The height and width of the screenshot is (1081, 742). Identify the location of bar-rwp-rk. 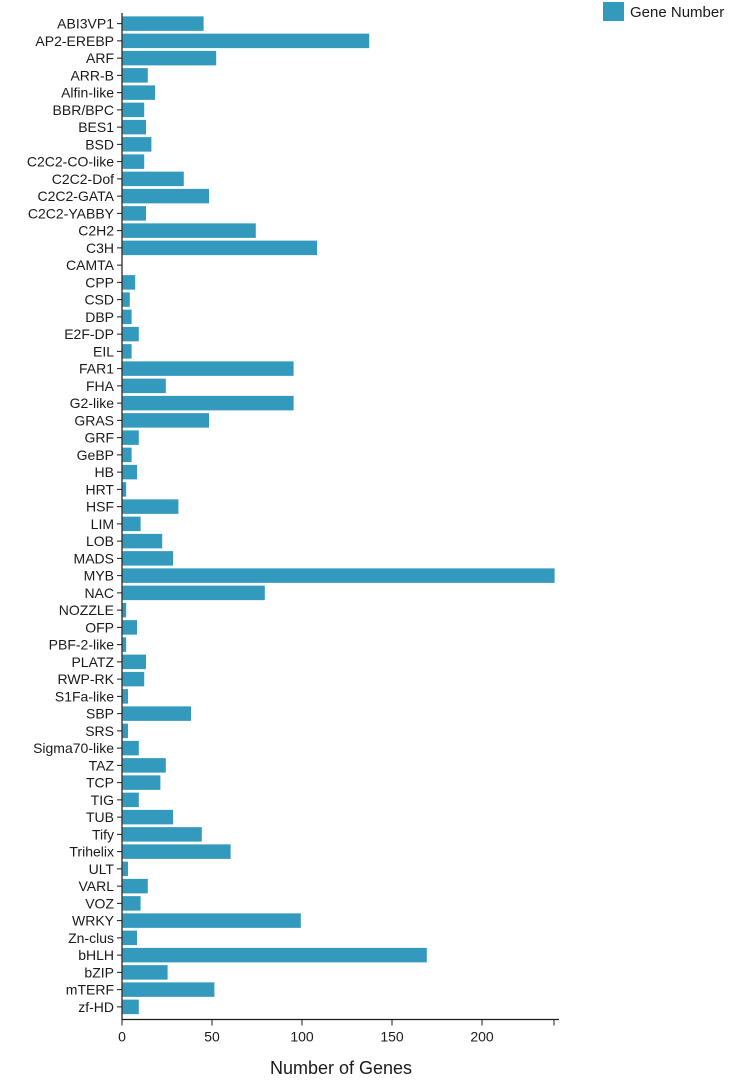
(133, 679).